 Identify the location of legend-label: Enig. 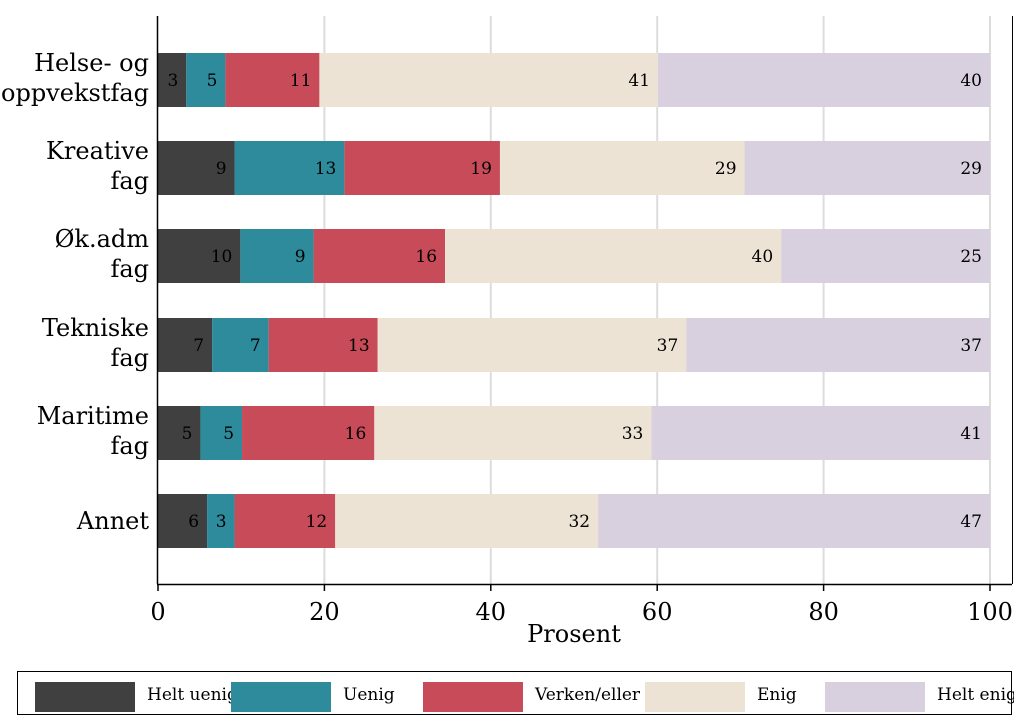
(777, 695).